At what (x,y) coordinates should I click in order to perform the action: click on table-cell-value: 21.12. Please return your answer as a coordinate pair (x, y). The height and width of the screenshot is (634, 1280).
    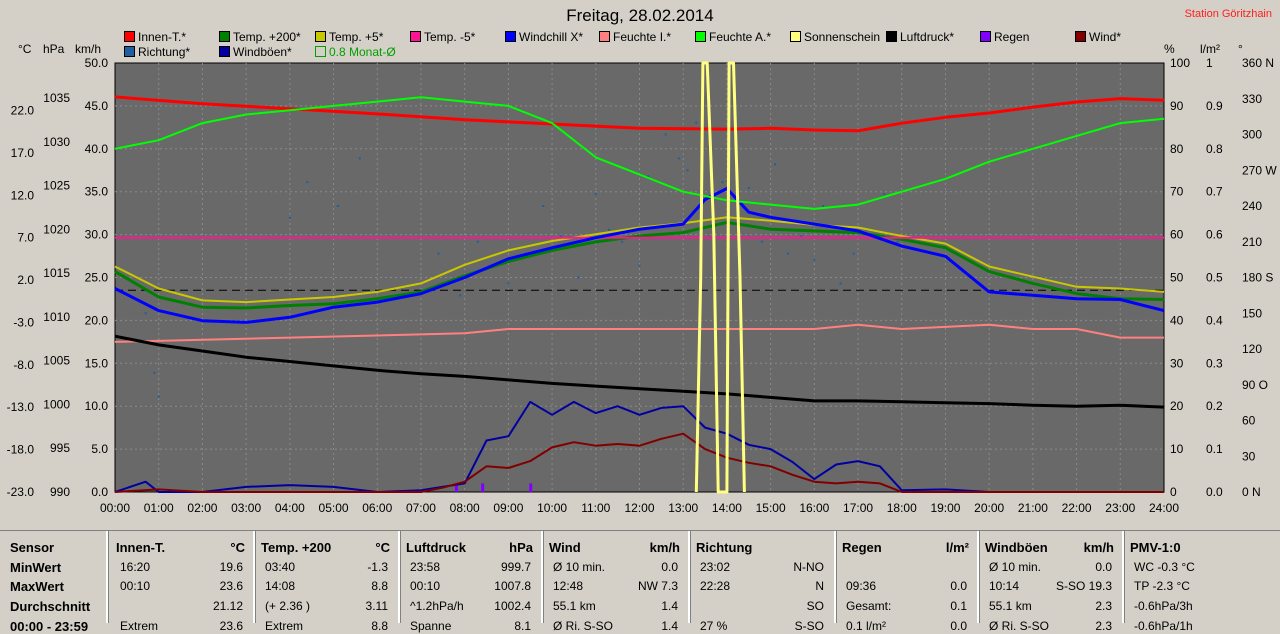
    Looking at the image, I should click on (227, 606).